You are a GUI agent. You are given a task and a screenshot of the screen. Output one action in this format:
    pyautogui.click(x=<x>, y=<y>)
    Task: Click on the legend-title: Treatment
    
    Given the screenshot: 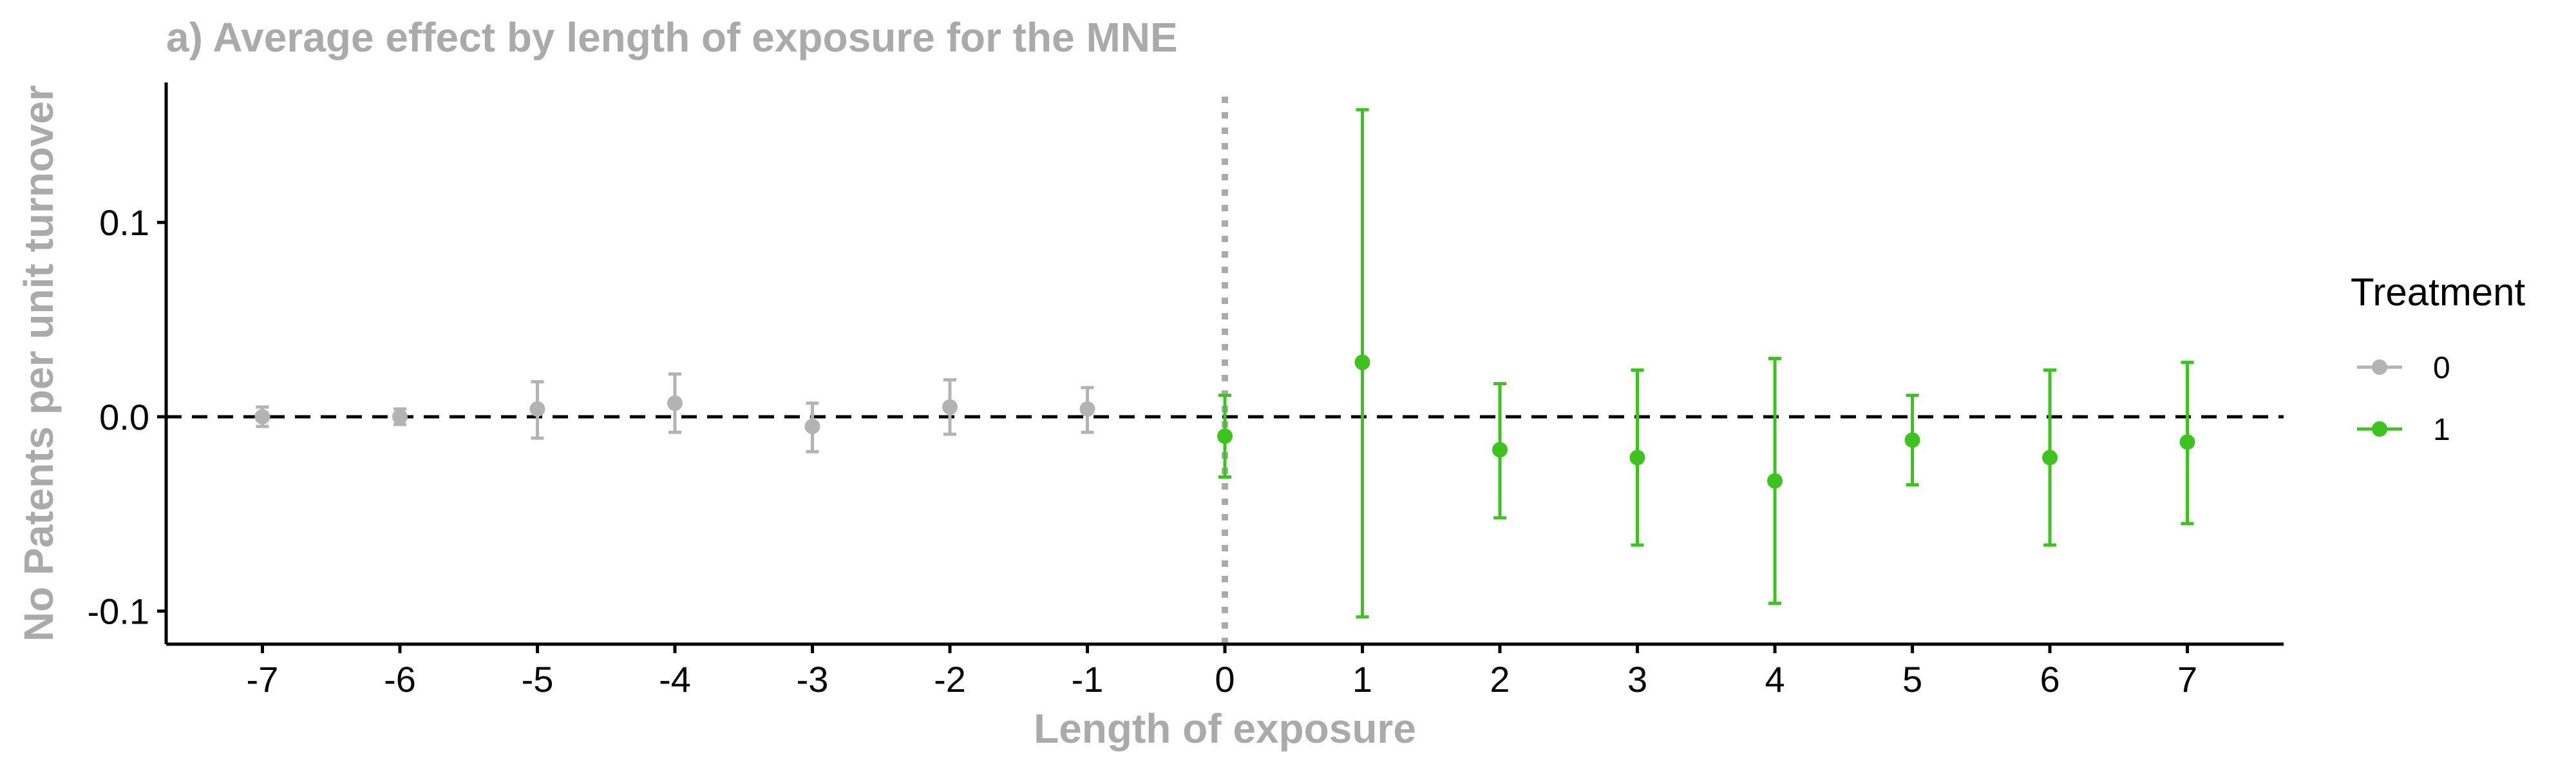 What is the action you would take?
    pyautogui.click(x=2438, y=292)
    